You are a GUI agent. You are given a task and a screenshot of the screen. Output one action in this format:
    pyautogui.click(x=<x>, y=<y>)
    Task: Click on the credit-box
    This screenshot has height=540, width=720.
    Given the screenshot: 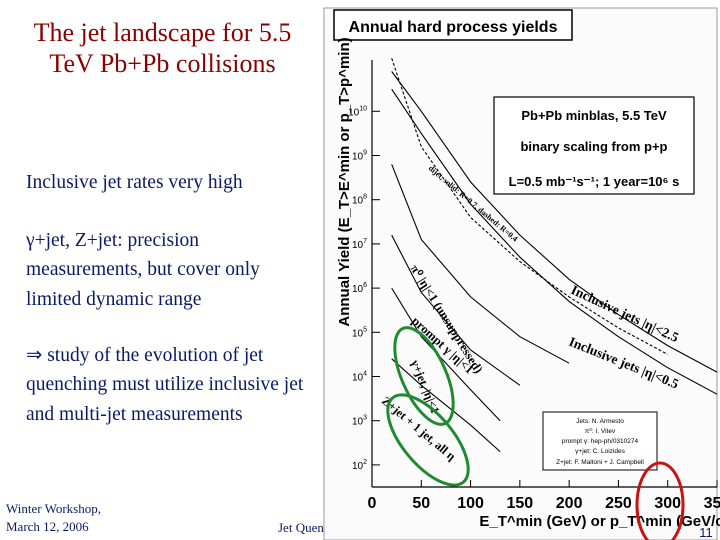 What is the action you would take?
    pyautogui.click(x=600, y=441)
    